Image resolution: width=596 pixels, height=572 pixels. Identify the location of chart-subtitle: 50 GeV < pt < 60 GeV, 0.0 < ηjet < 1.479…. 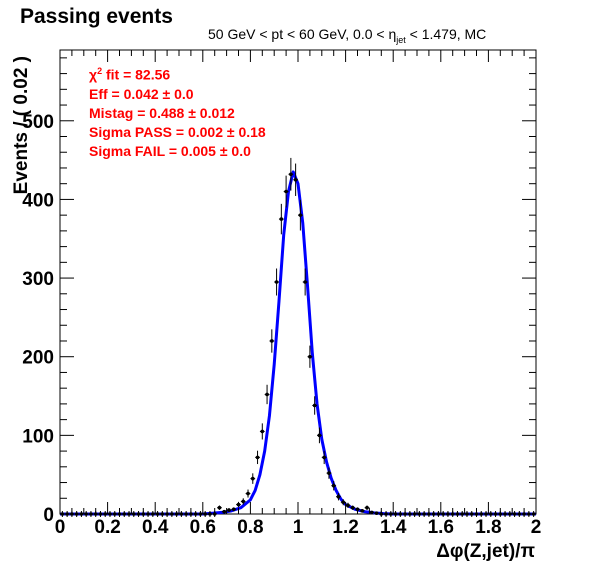
(347, 35).